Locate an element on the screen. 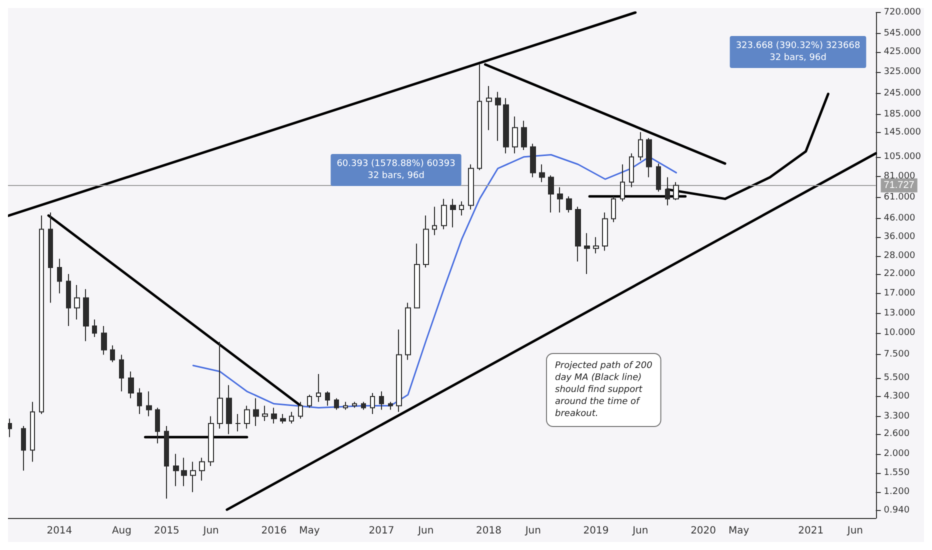  y-tick-label: 46.000 is located at coordinates (900, 219).